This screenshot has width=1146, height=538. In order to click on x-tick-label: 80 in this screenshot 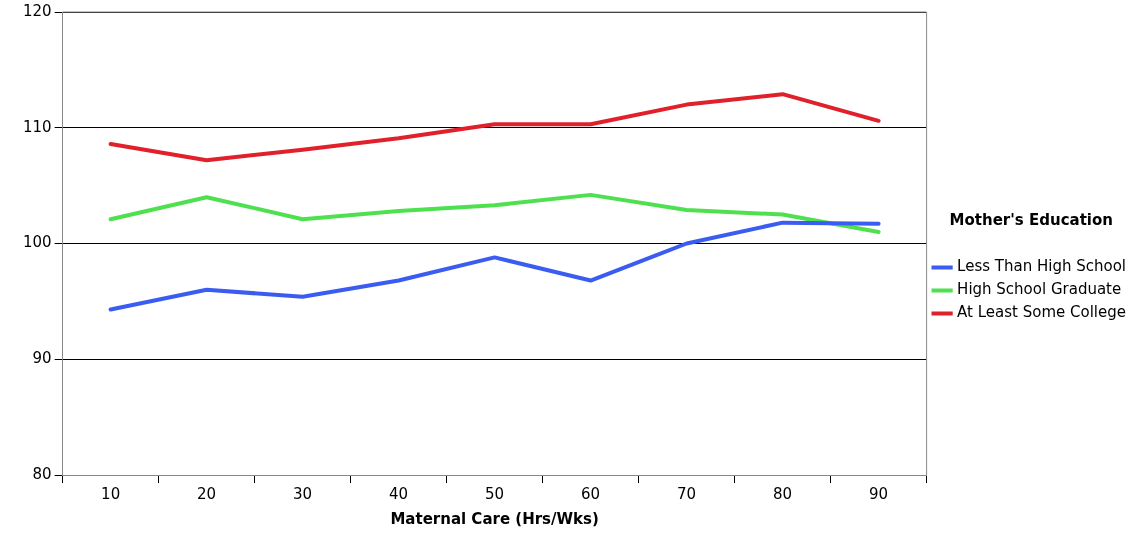, I will do `click(783, 493)`.